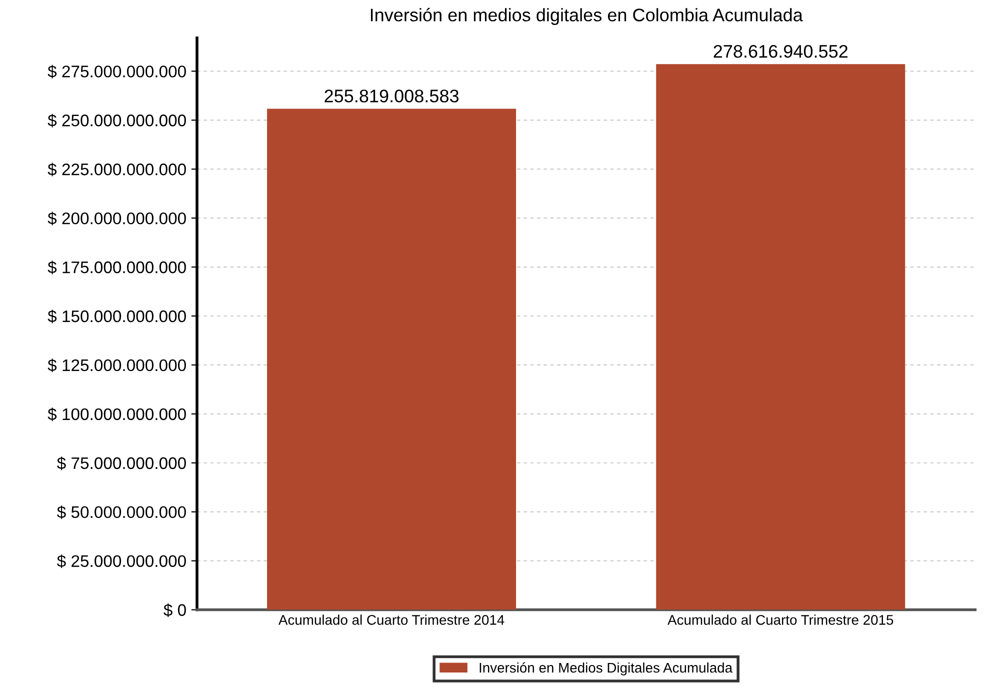 The image size is (985, 689). I want to click on y-tick-label: $ 275.000.000.000, so click(117, 71).